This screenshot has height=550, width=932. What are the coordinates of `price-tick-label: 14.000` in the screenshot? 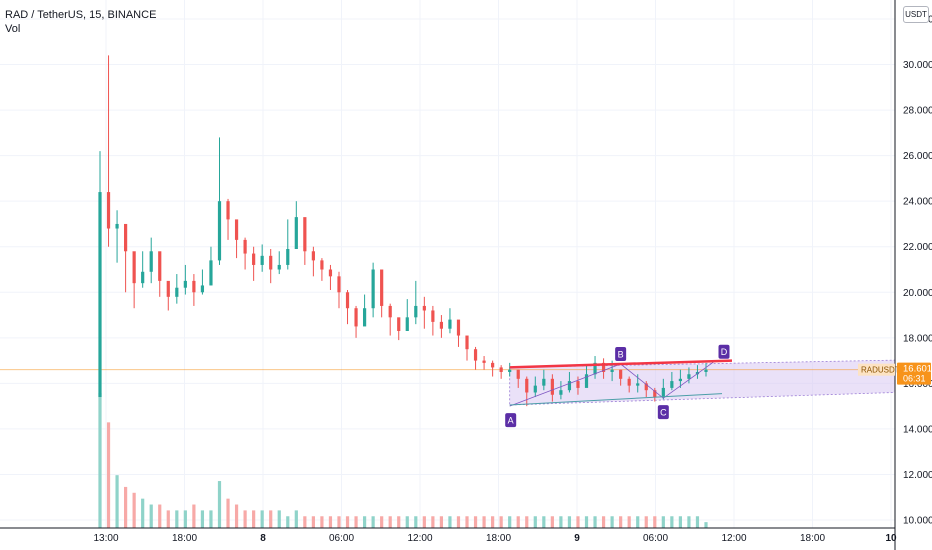 It's located at (917, 429).